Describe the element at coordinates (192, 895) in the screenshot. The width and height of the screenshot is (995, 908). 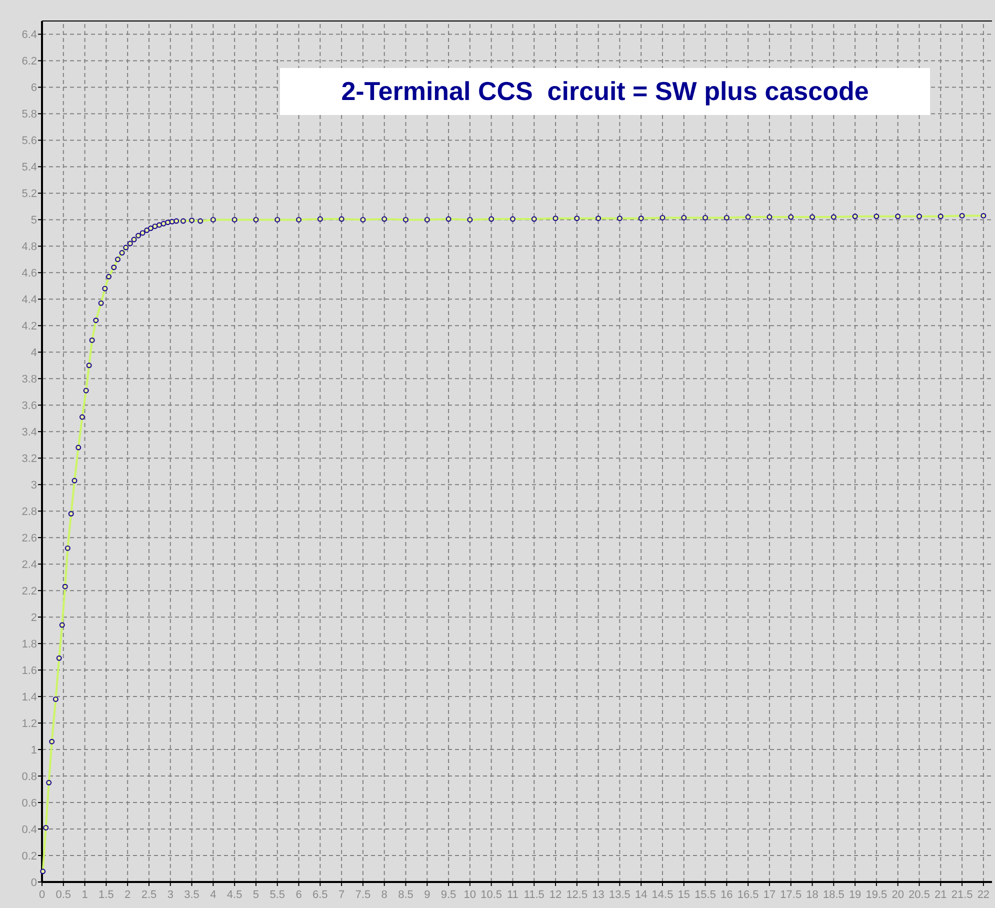
I see `x-tick-label: 3.5` at that location.